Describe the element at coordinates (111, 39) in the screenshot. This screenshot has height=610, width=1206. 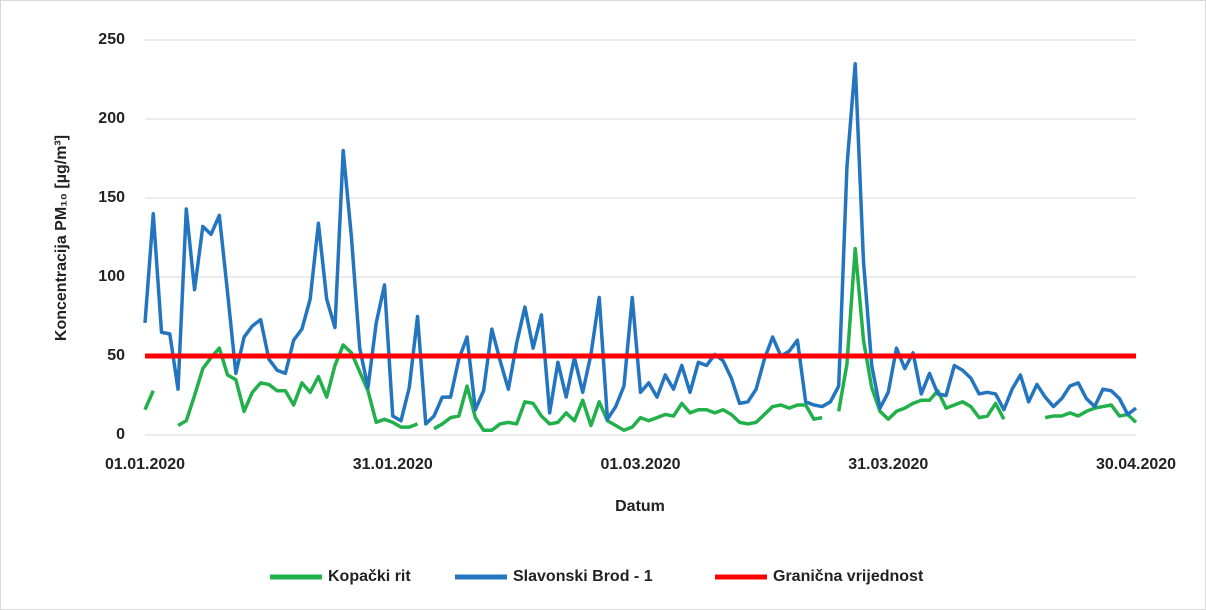
I see `y-tick-label: 250` at that location.